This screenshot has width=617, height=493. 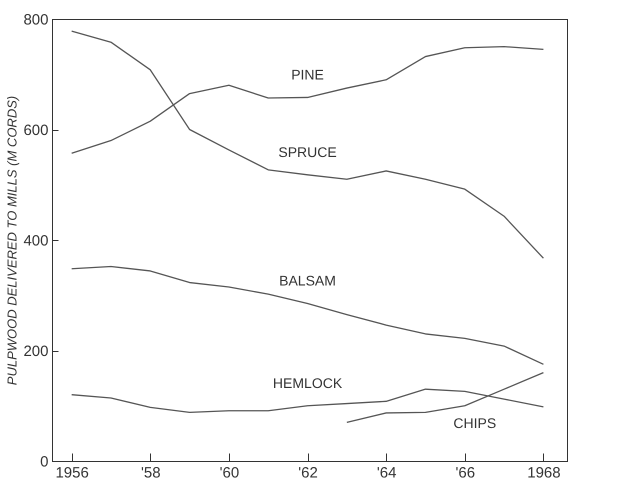 I want to click on x-tick-label: '60, so click(x=230, y=473).